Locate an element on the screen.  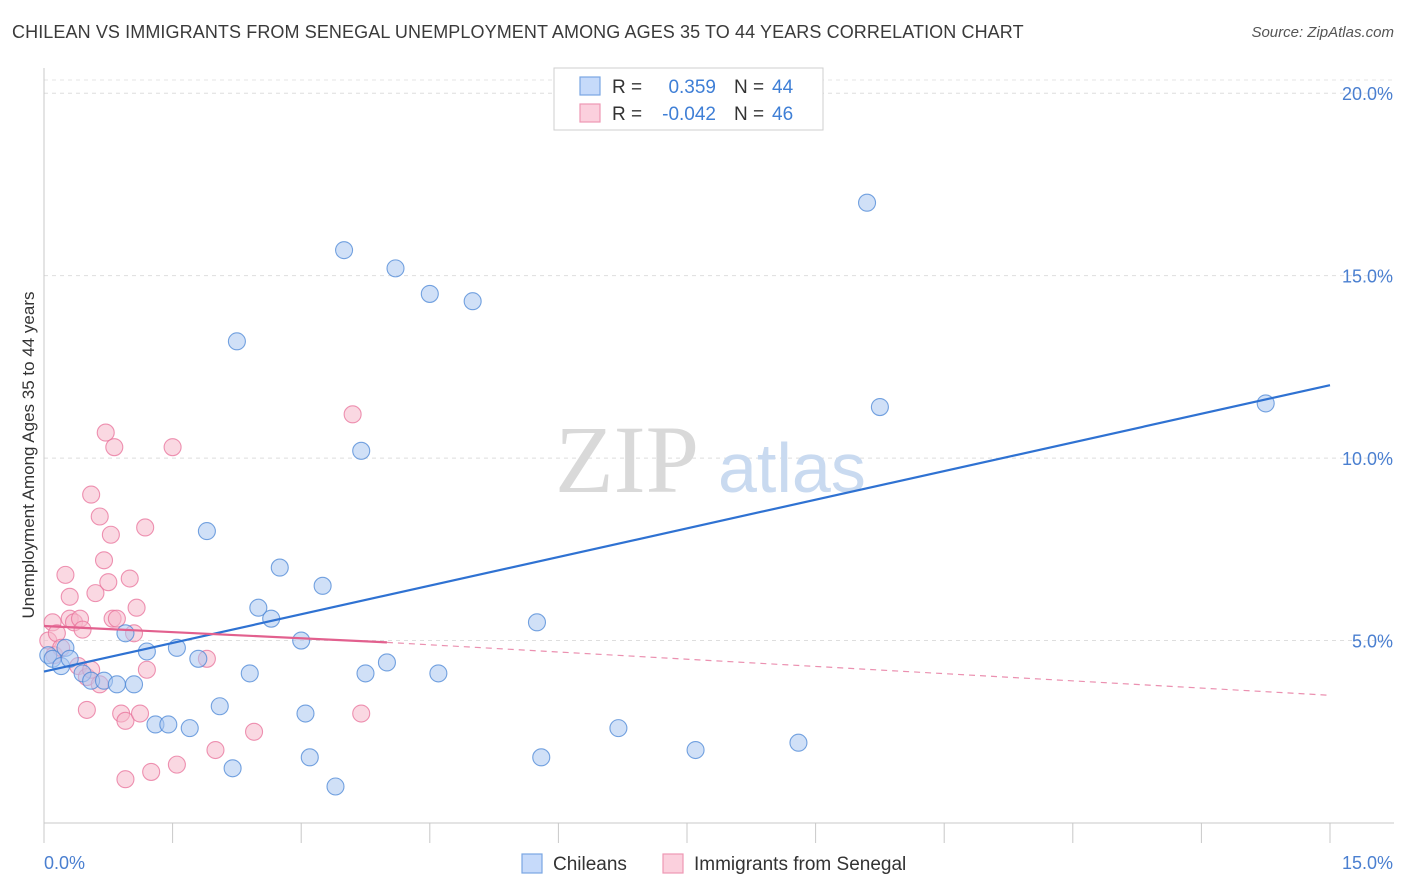
x-tick-labels: 0.0% 15.0% is located at coordinates (718, 863).